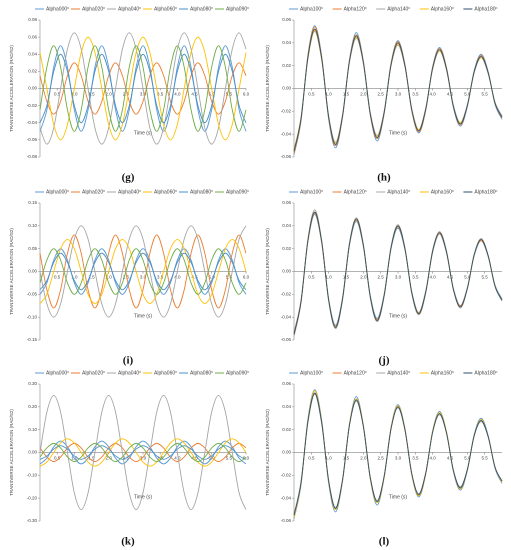  Describe the element at coordinates (384, 361) in the screenshot. I see `panel-caption: (j)` at that location.